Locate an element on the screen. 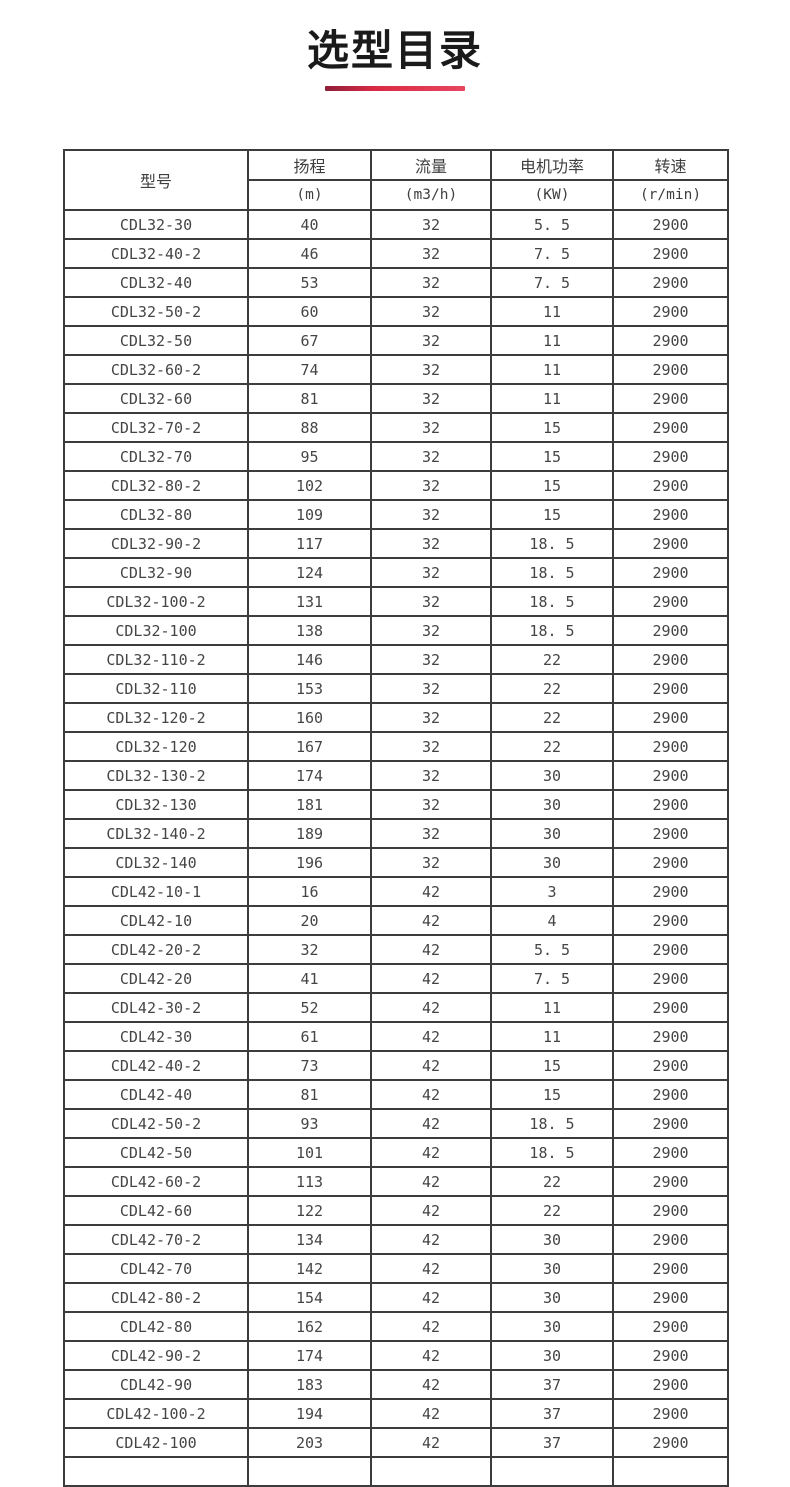 This screenshot has height=1487, width=790. table-row: CDL32-90-2 117 32 18. 5 2900 is located at coordinates (396, 544).